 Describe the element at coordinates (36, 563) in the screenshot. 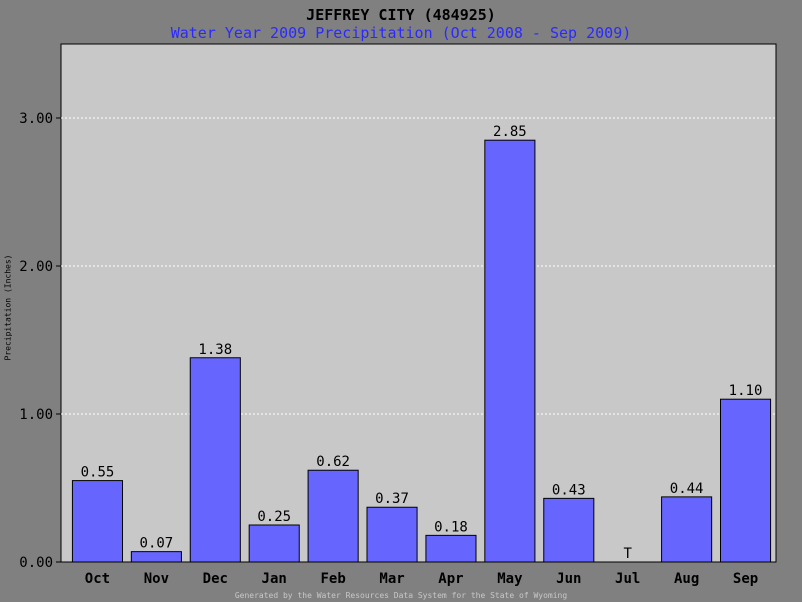

I see `y-tick-label: 0.00` at that location.